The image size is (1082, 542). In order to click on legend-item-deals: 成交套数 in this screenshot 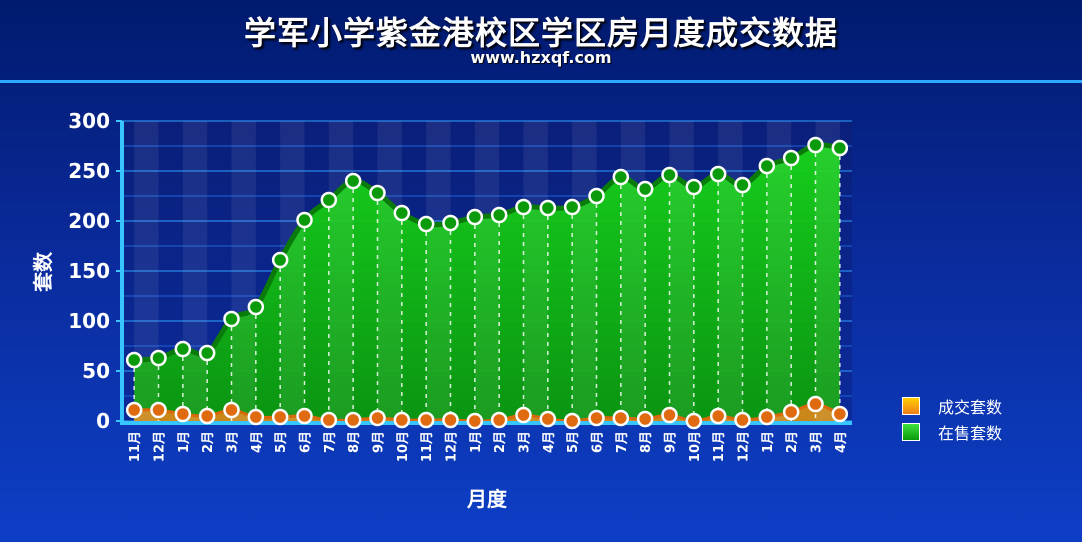, I will do `click(952, 406)`.